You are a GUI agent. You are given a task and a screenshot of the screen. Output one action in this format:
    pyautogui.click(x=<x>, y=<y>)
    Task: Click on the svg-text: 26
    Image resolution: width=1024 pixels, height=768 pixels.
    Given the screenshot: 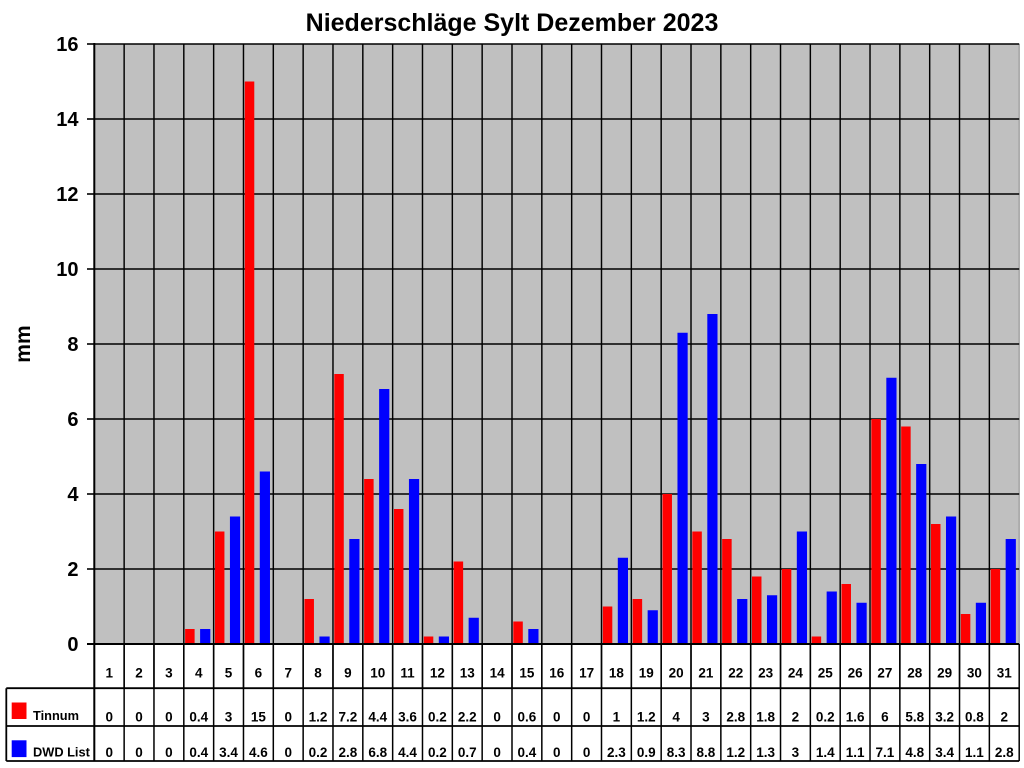 What is the action you would take?
    pyautogui.click(x=856, y=672)
    